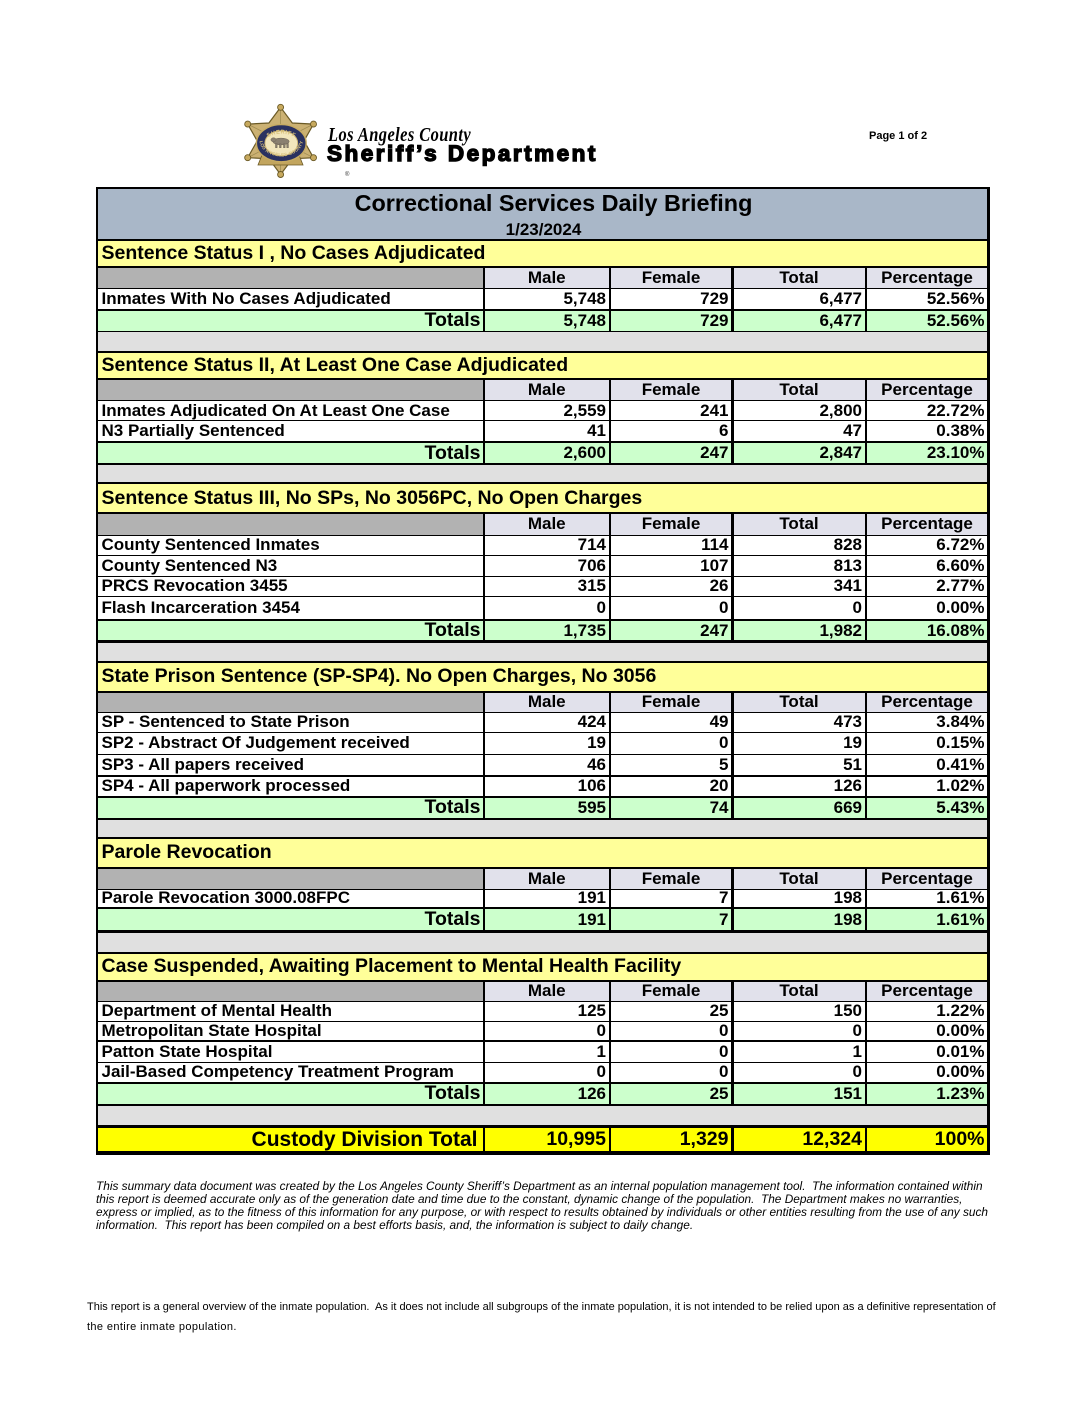  I want to click on svg-text: SHERIFF, so click(281, 134).